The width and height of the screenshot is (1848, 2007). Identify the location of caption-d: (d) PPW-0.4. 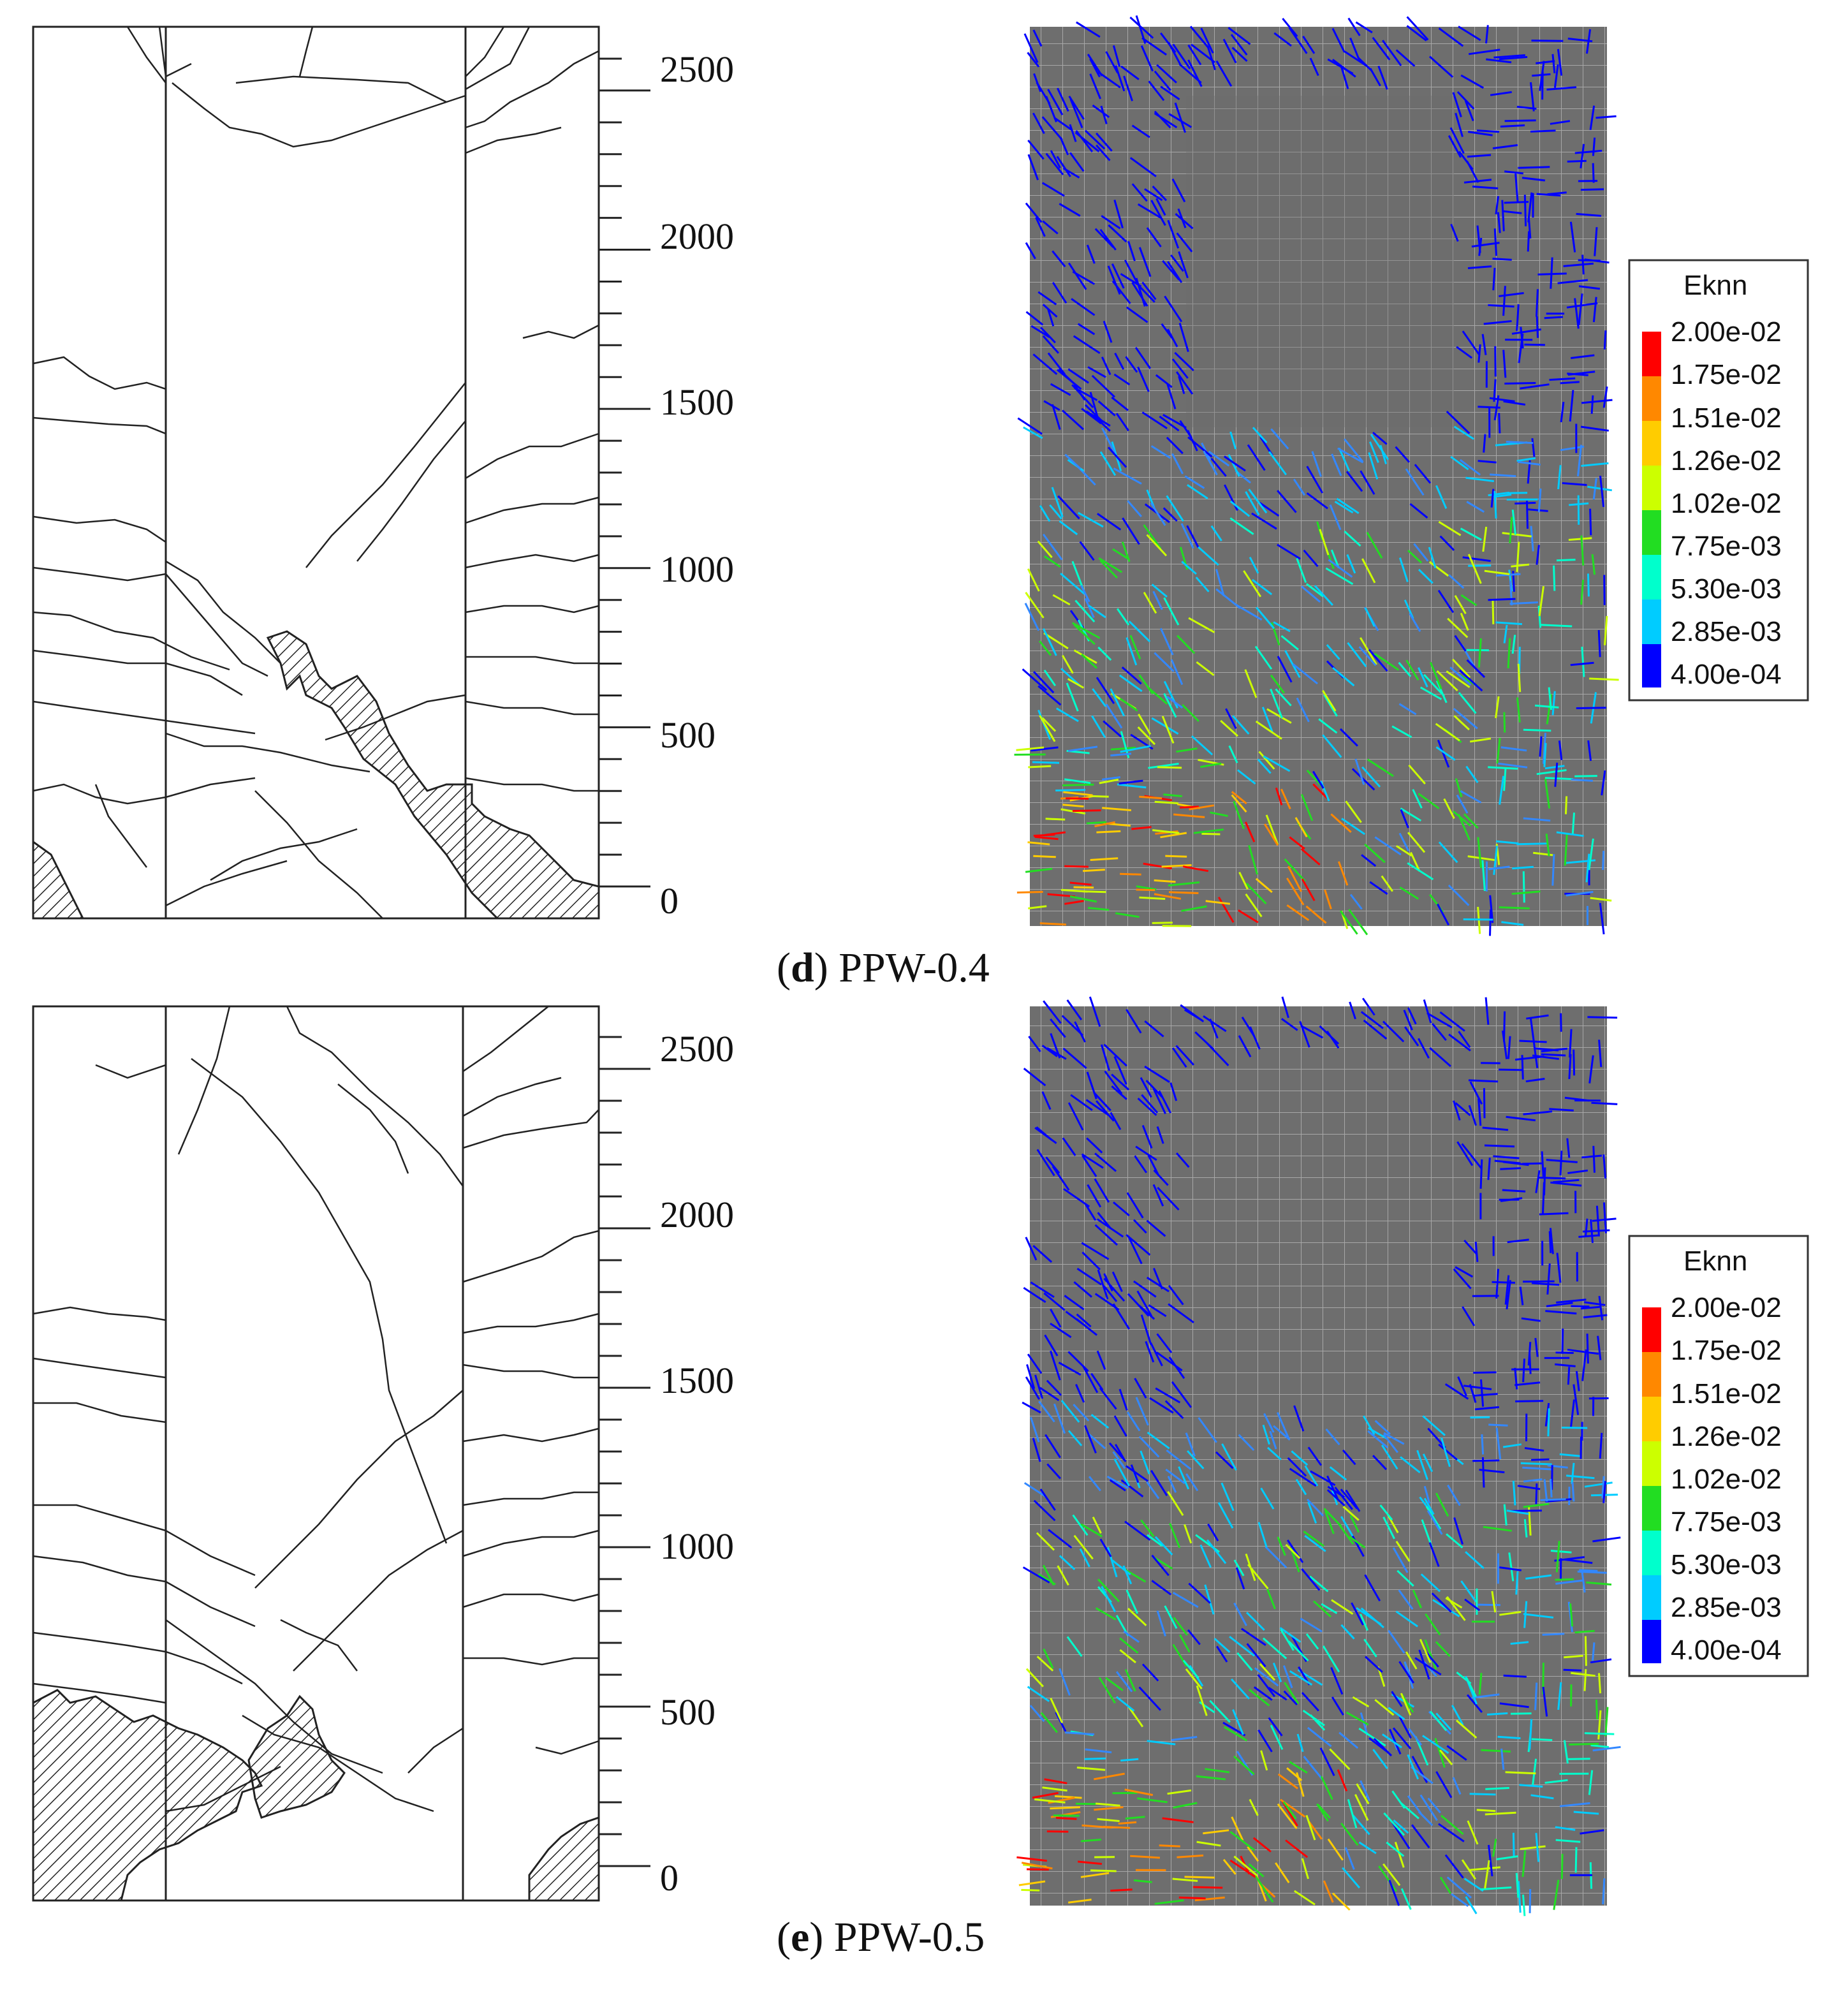
(883, 968).